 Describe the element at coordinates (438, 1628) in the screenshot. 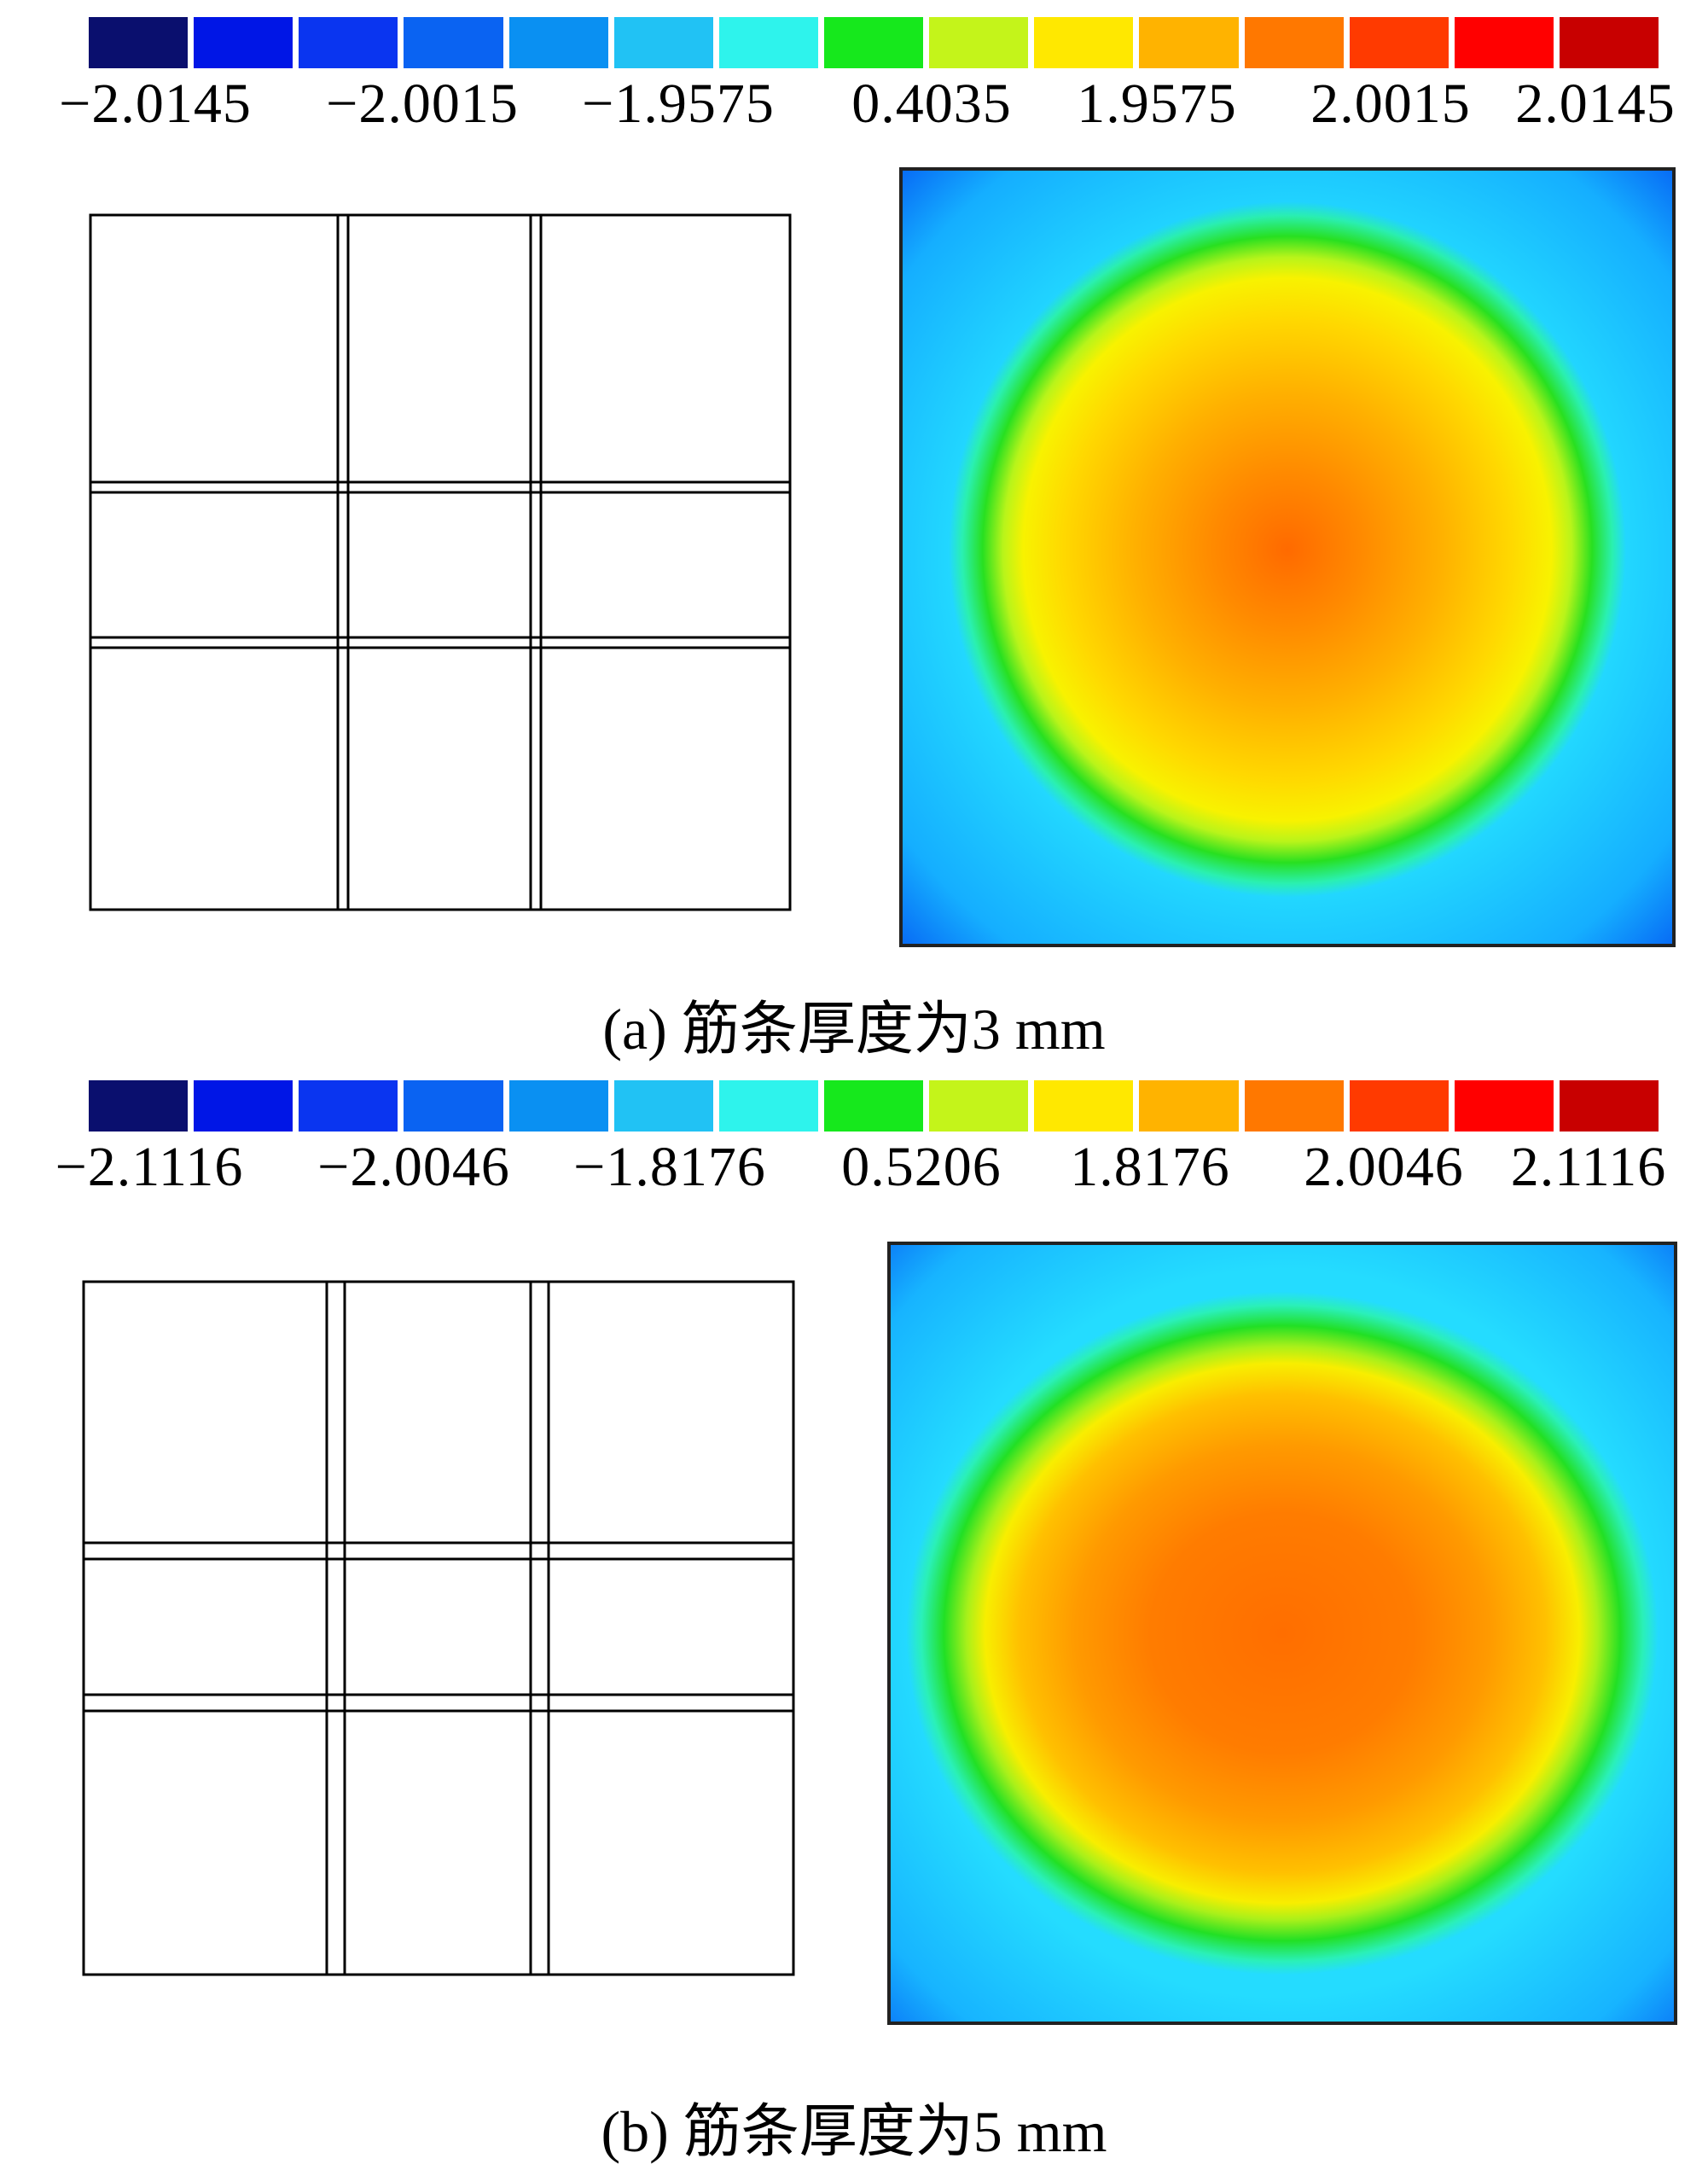

I see `rib-layout-b` at that location.